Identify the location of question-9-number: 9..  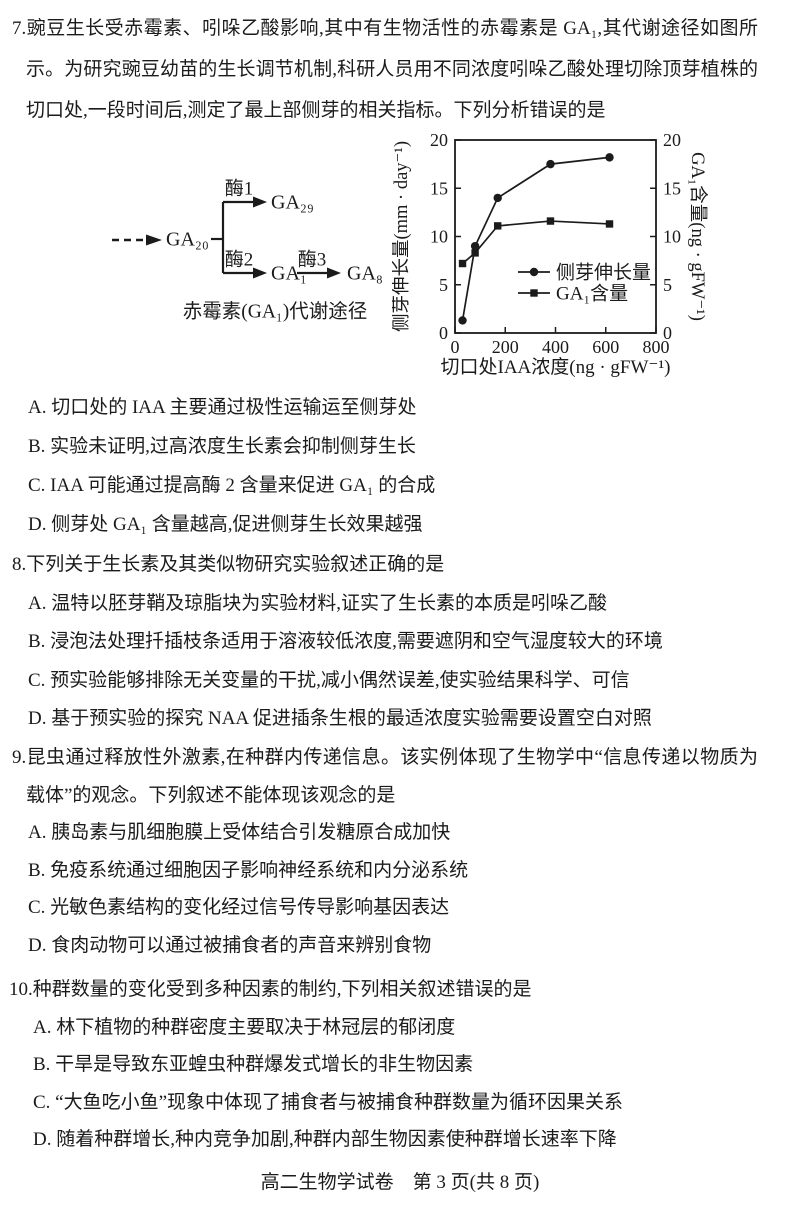
(19, 757).